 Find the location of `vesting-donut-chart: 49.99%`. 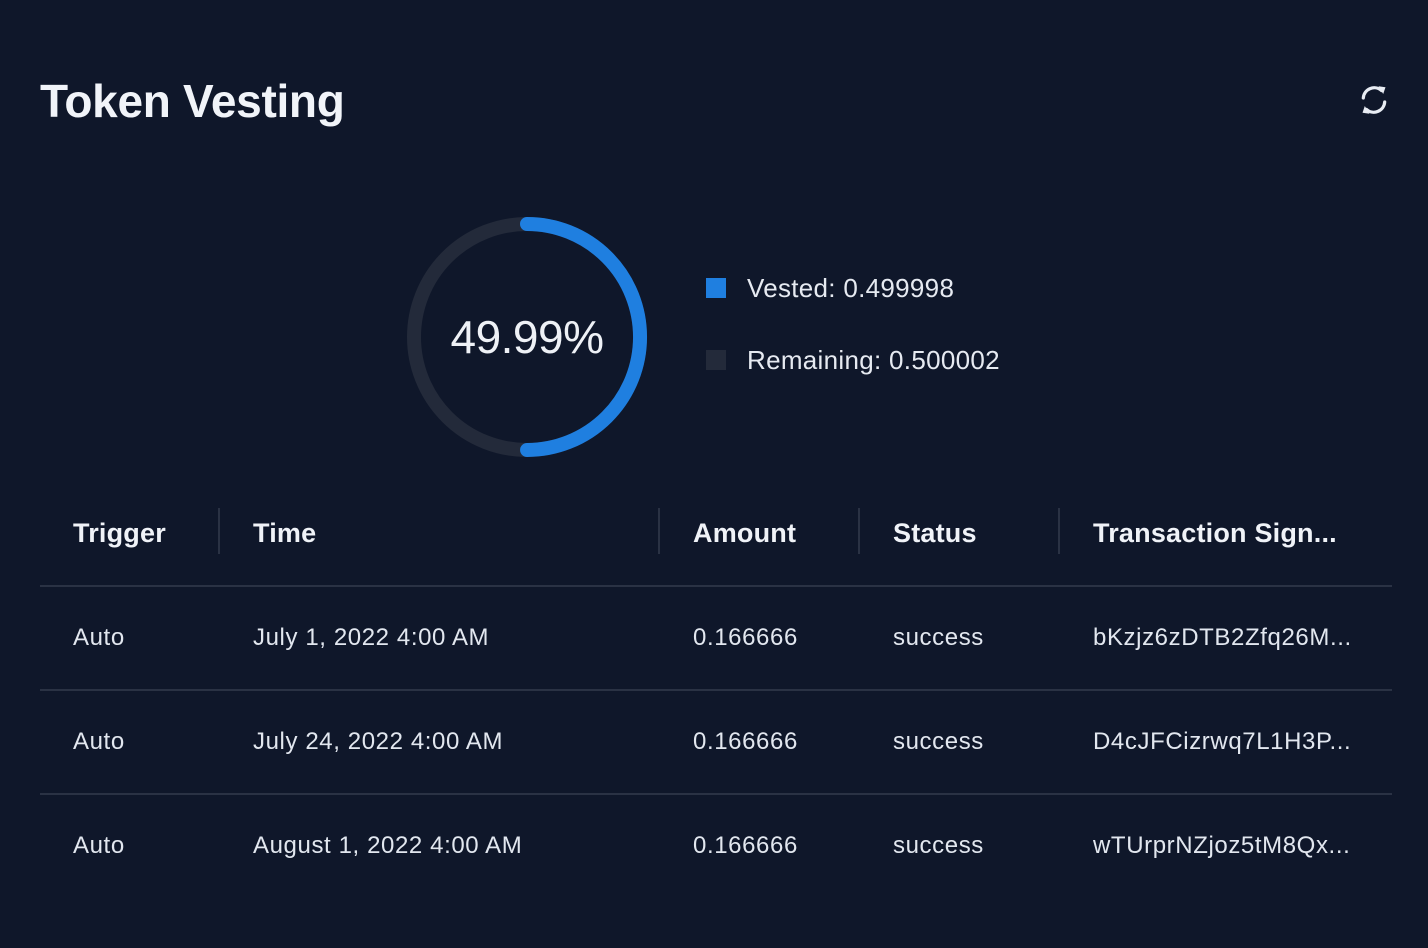

vesting-donut-chart: 49.99% is located at coordinates (527, 337).